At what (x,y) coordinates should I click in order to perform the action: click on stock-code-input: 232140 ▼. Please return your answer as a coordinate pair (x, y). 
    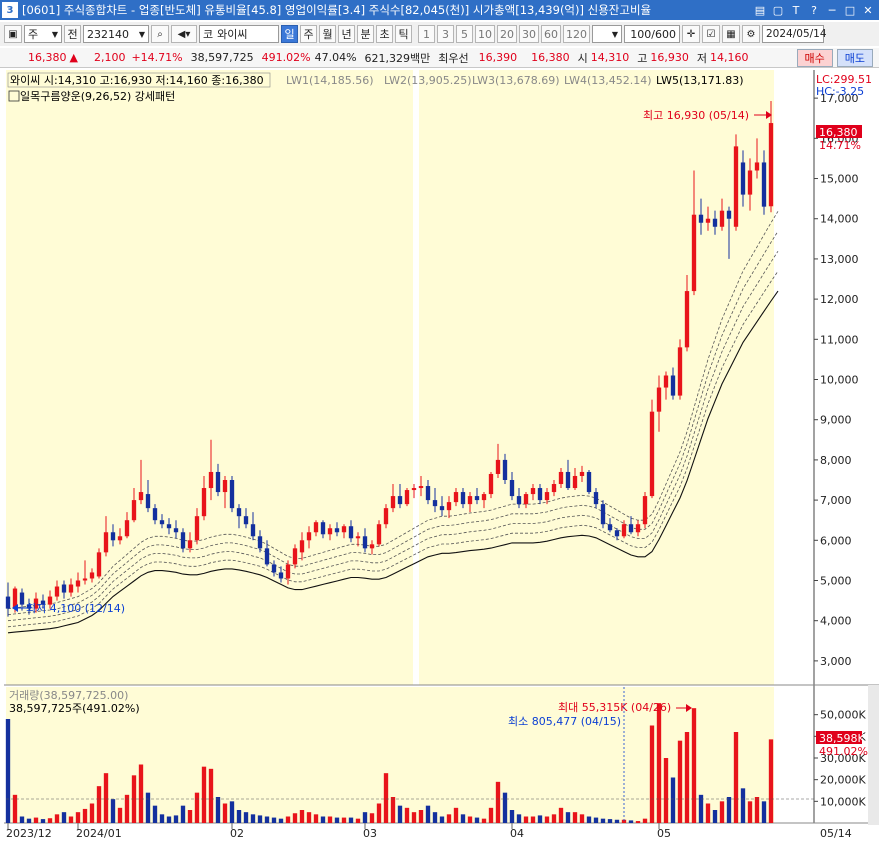
    Looking at the image, I should click on (116, 34).